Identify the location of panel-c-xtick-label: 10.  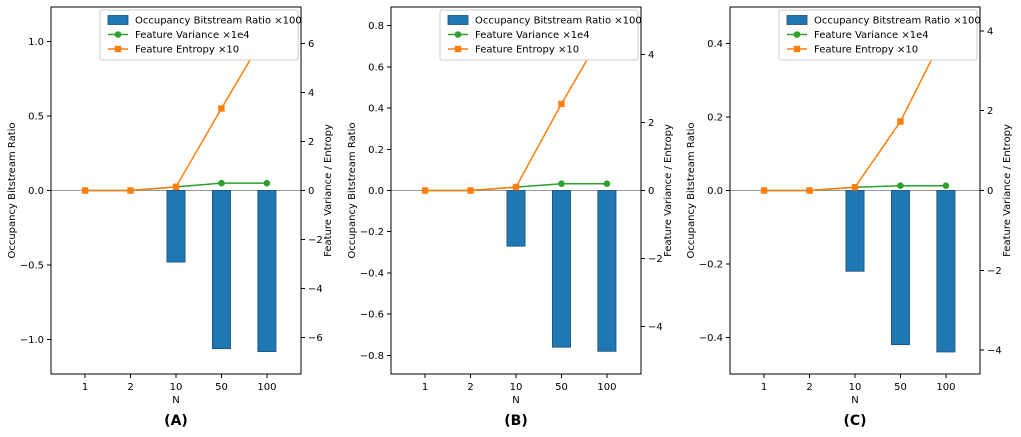
(855, 387).